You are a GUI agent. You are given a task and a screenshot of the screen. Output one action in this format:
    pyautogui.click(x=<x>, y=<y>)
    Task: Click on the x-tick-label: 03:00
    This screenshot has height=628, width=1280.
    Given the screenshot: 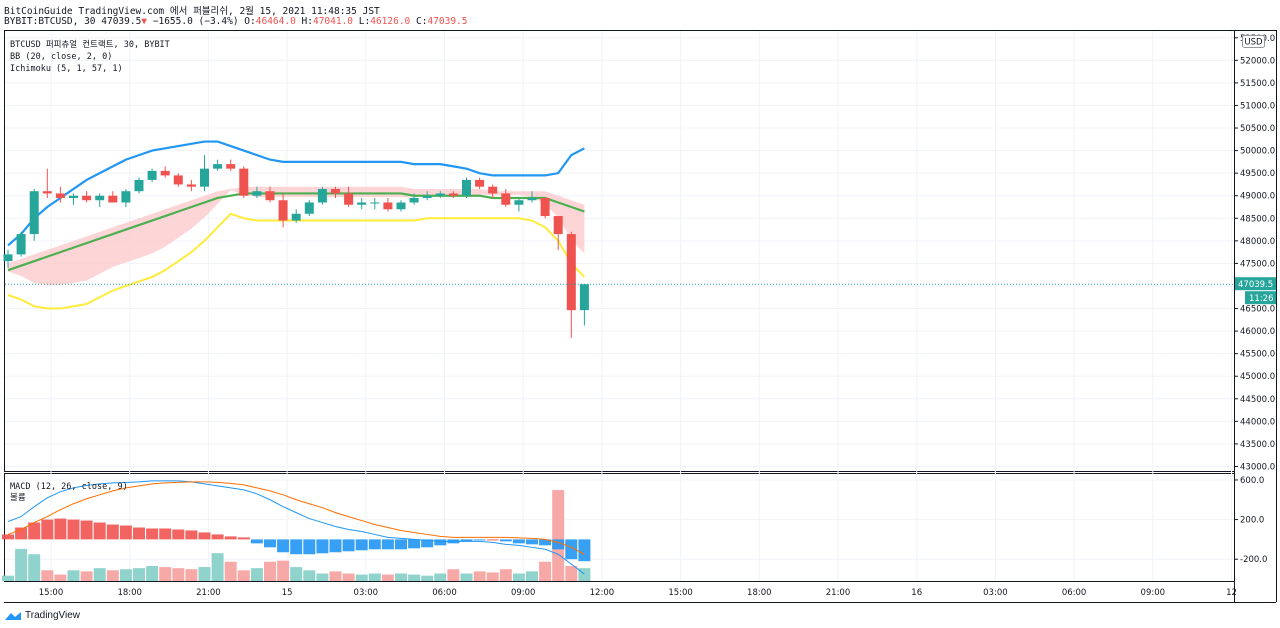 What is the action you would take?
    pyautogui.click(x=995, y=593)
    